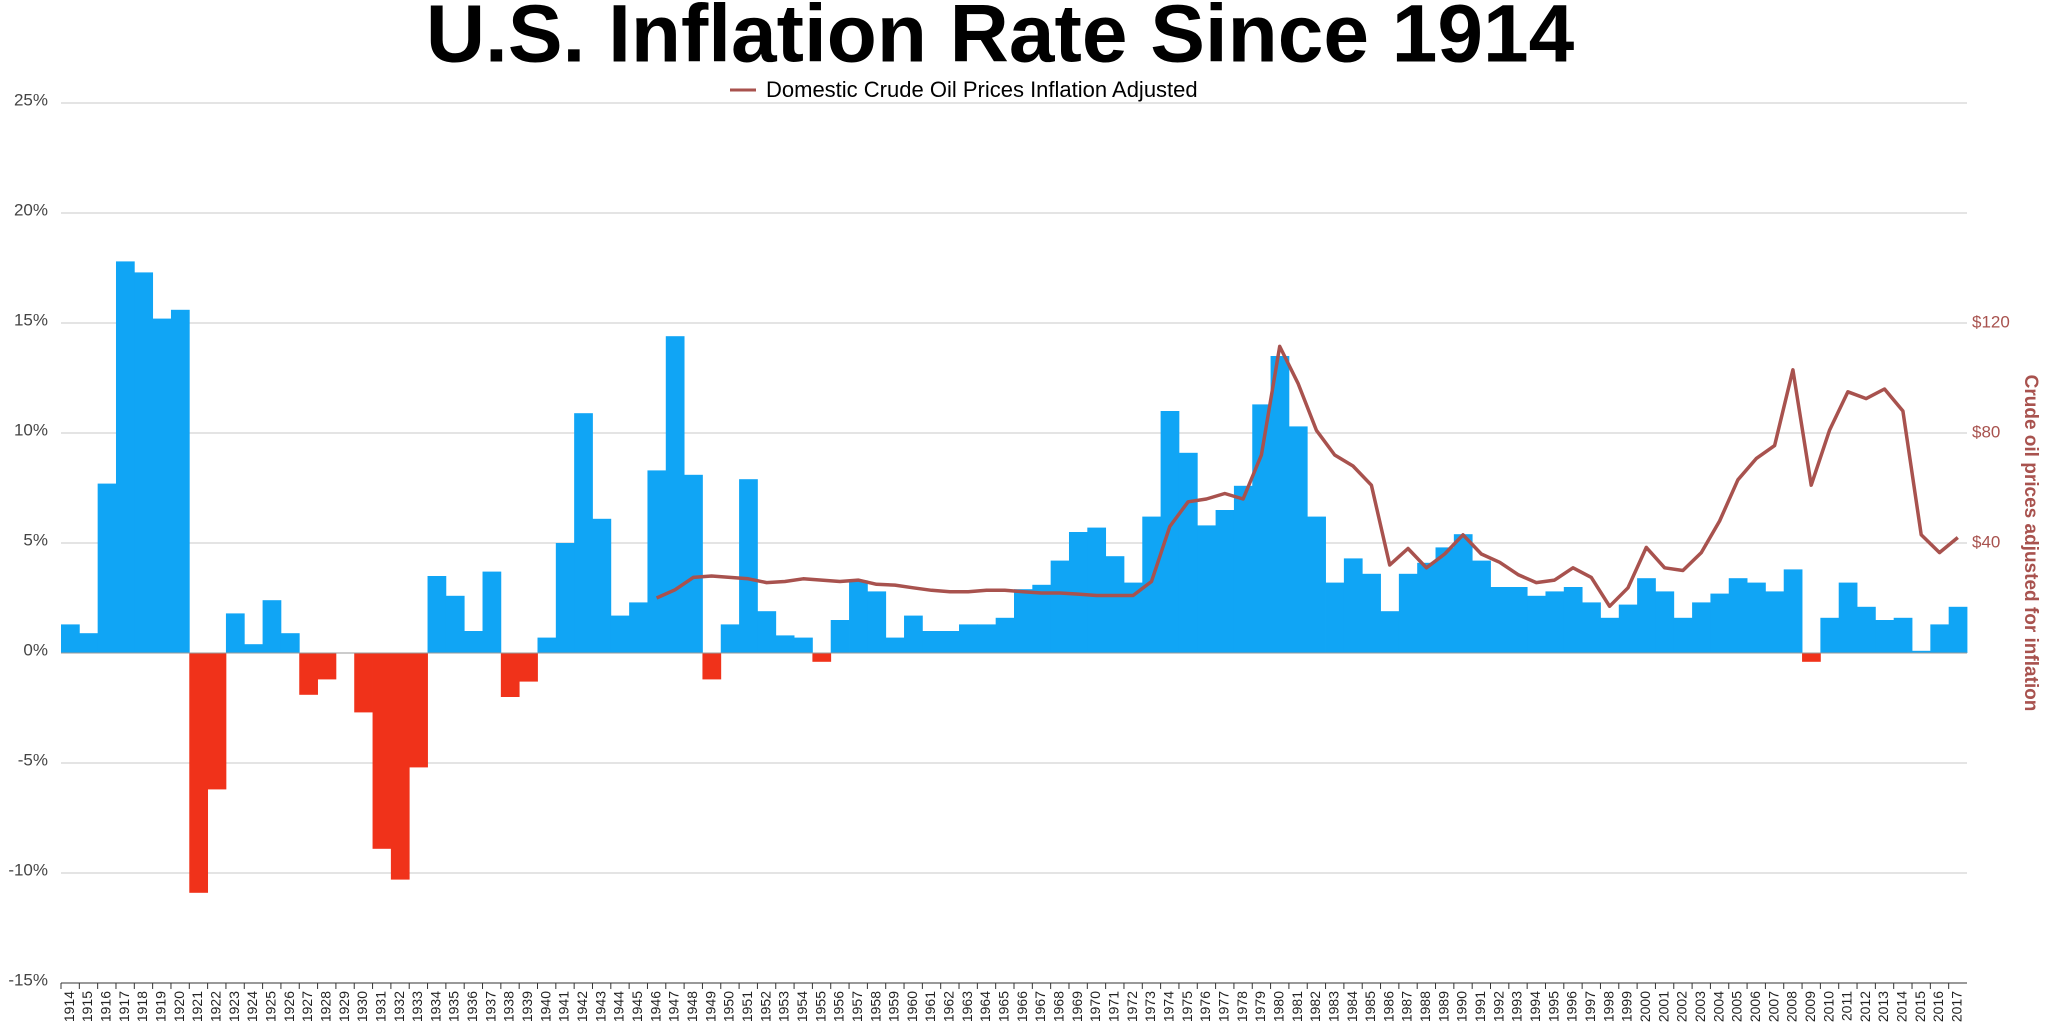 This screenshot has width=2048, height=1030. I want to click on x-tick-label: 1986, so click(1388, 1006).